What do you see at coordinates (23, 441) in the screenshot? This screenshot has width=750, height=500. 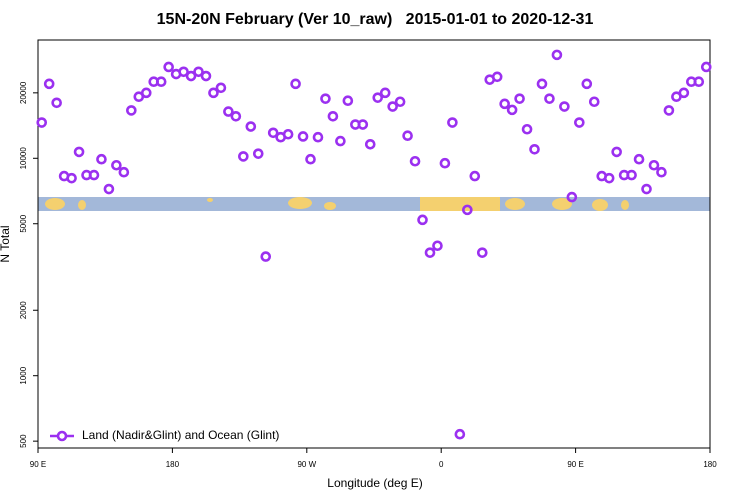 I see `y-tick-label: 500` at bounding box center [23, 441].